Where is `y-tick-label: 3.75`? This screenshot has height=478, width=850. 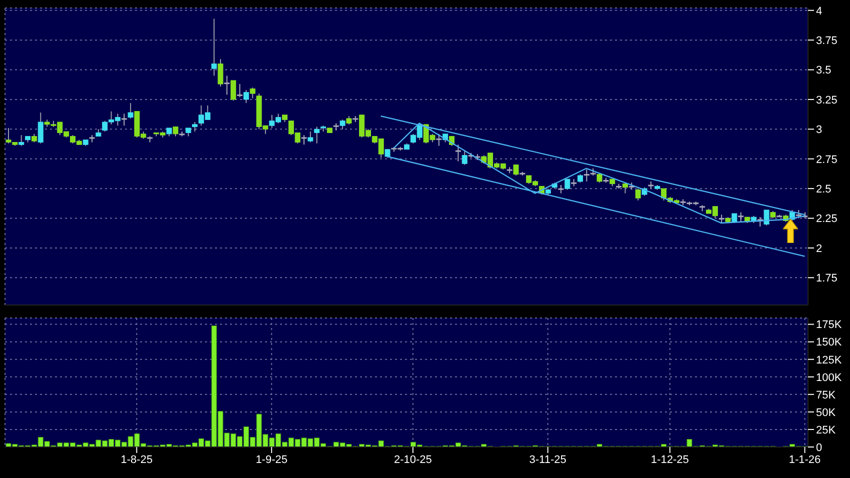 y-tick-label: 3.75 is located at coordinates (827, 40).